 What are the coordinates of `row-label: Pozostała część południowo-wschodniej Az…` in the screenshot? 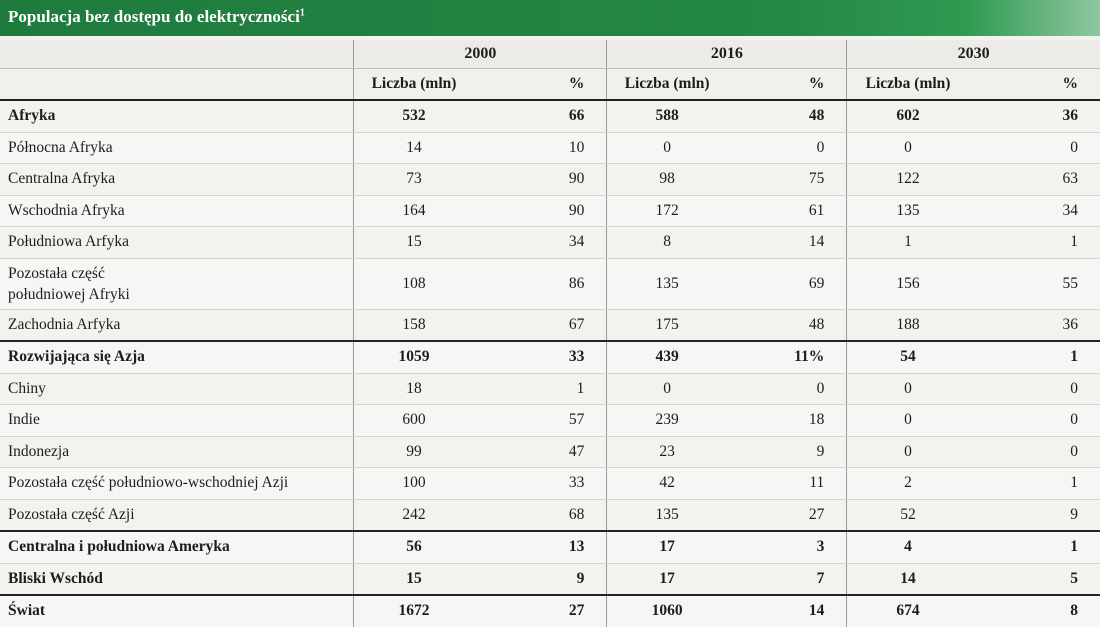 It's located at (177, 483).